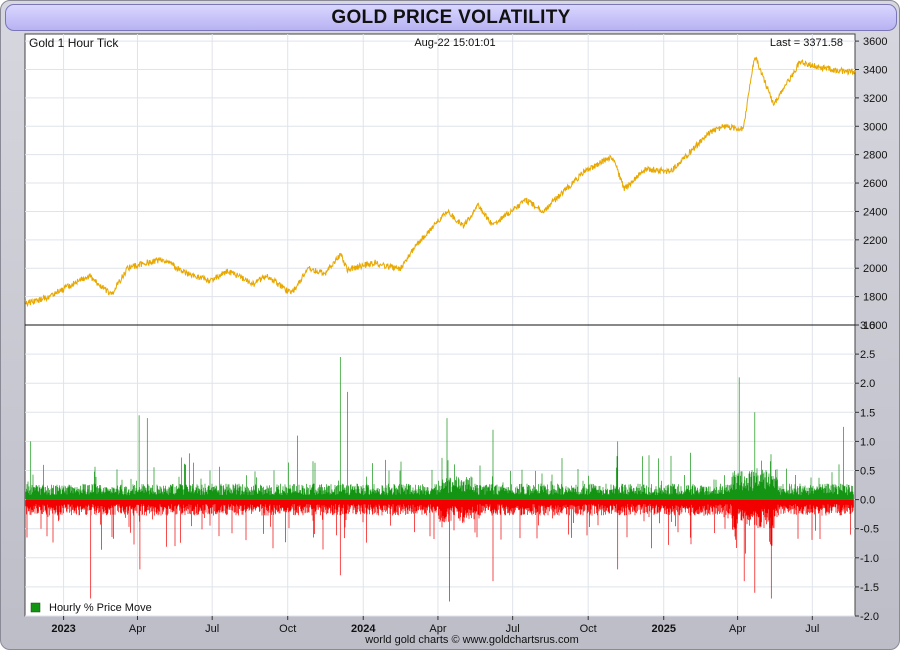 The width and height of the screenshot is (900, 650). Describe the element at coordinates (454, 43) in the screenshot. I see `timestamp-label: Aug-22 15:01:01` at that location.